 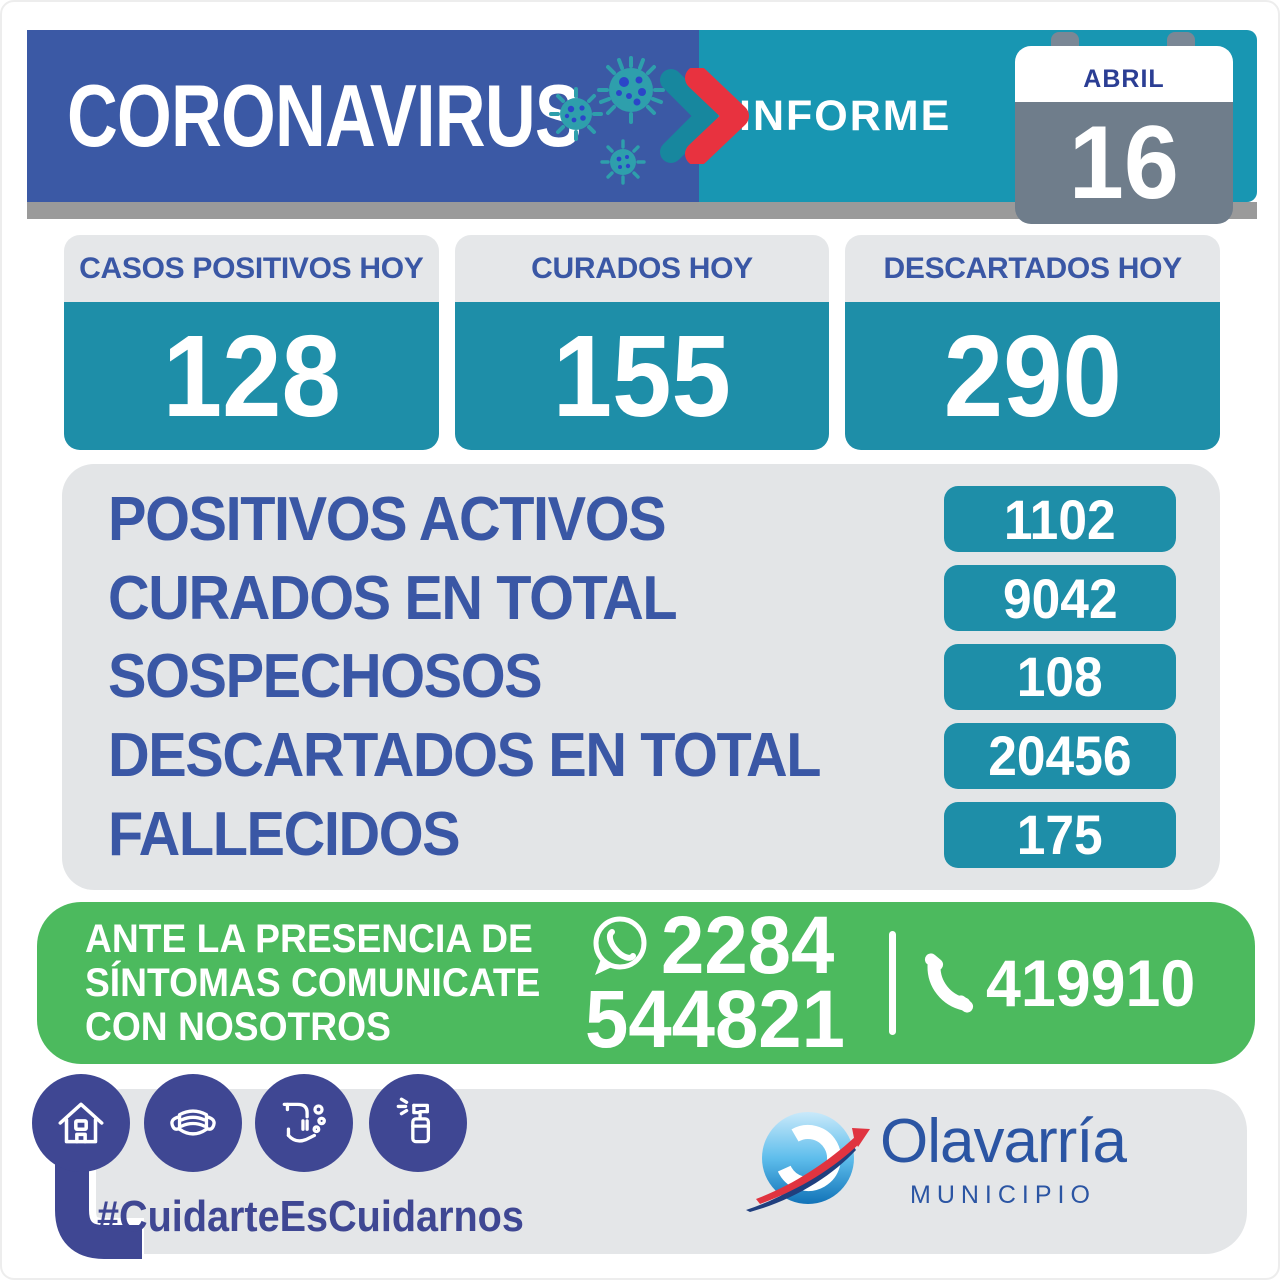 What do you see at coordinates (1060, 676) in the screenshot?
I see `row-value-pill: 108` at bounding box center [1060, 676].